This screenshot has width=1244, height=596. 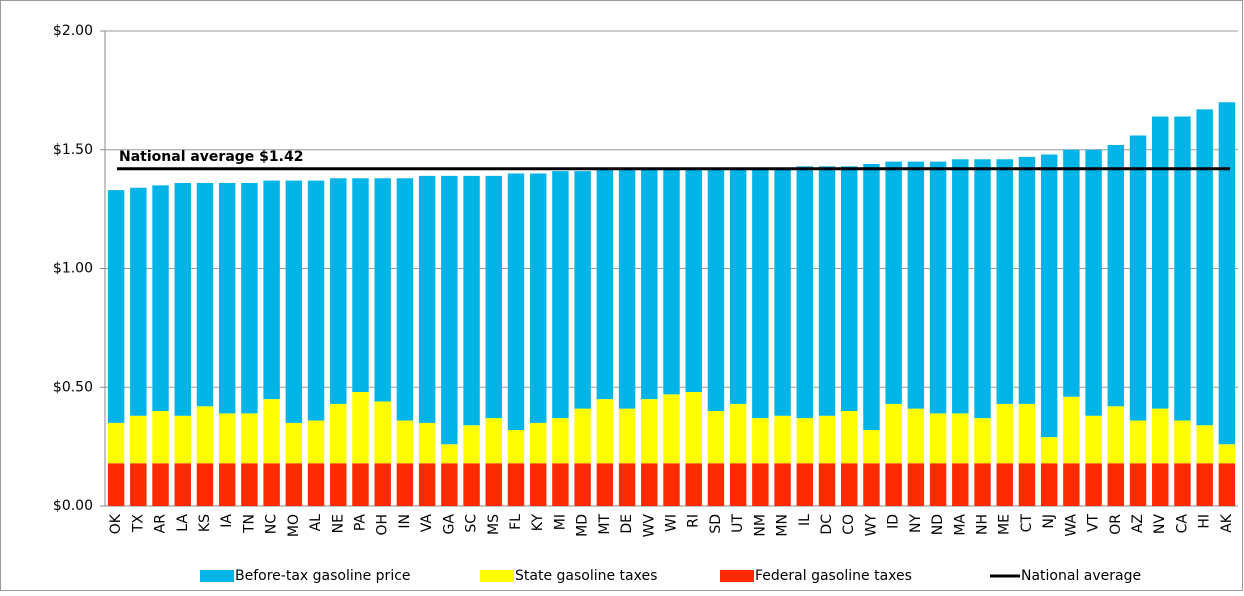 What do you see at coordinates (1081, 576) in the screenshot?
I see `legend-label: National average` at bounding box center [1081, 576].